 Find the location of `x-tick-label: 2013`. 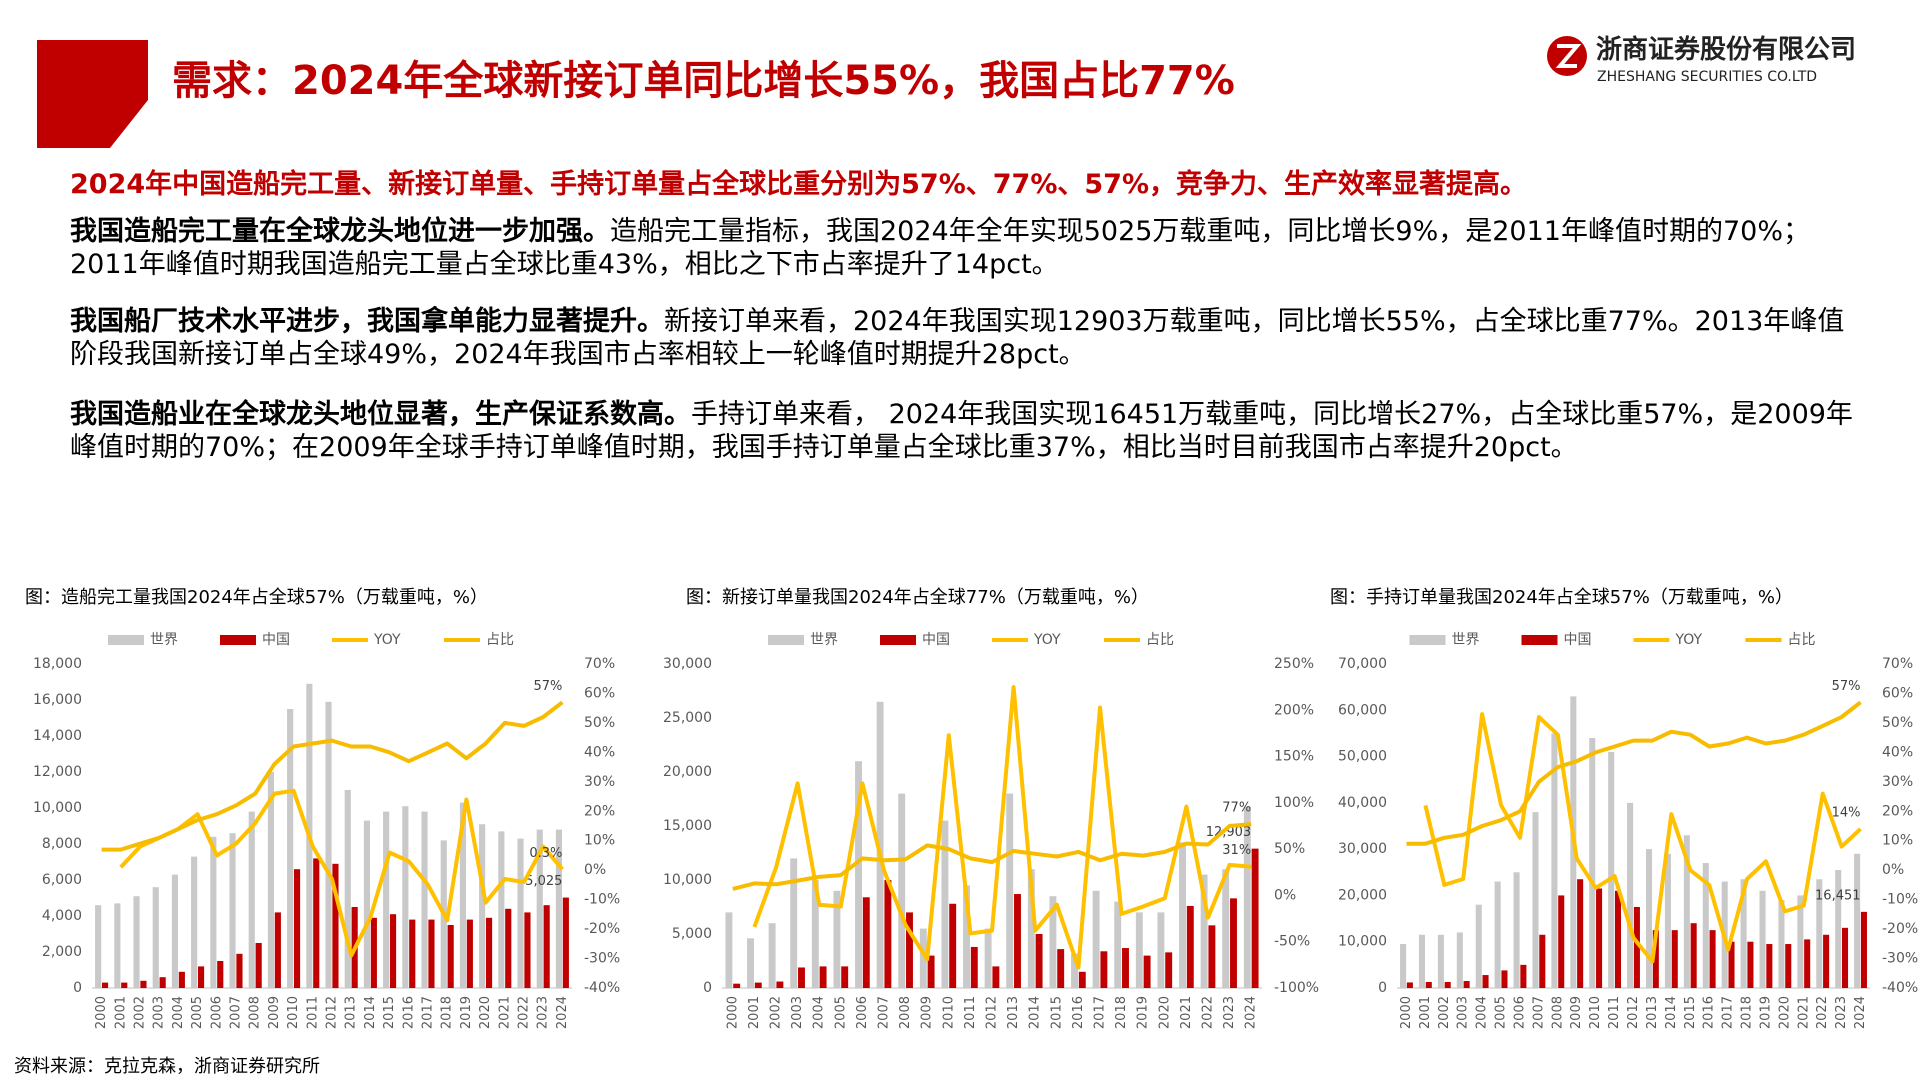

x-tick-label: 2013 is located at coordinates (1013, 1012).